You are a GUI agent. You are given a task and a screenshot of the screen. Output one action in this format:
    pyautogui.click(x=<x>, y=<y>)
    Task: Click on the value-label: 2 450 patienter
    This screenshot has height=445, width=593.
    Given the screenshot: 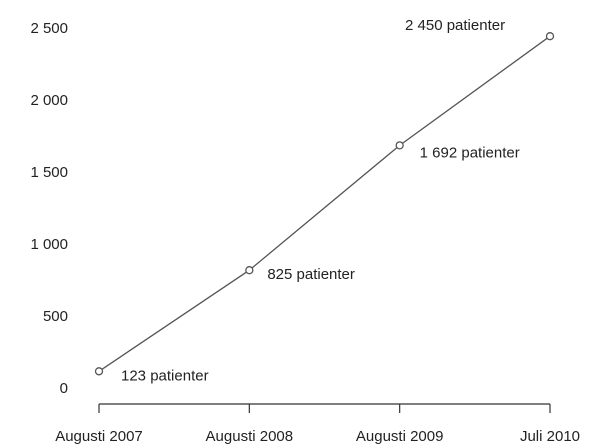 What is the action you would take?
    pyautogui.click(x=455, y=25)
    